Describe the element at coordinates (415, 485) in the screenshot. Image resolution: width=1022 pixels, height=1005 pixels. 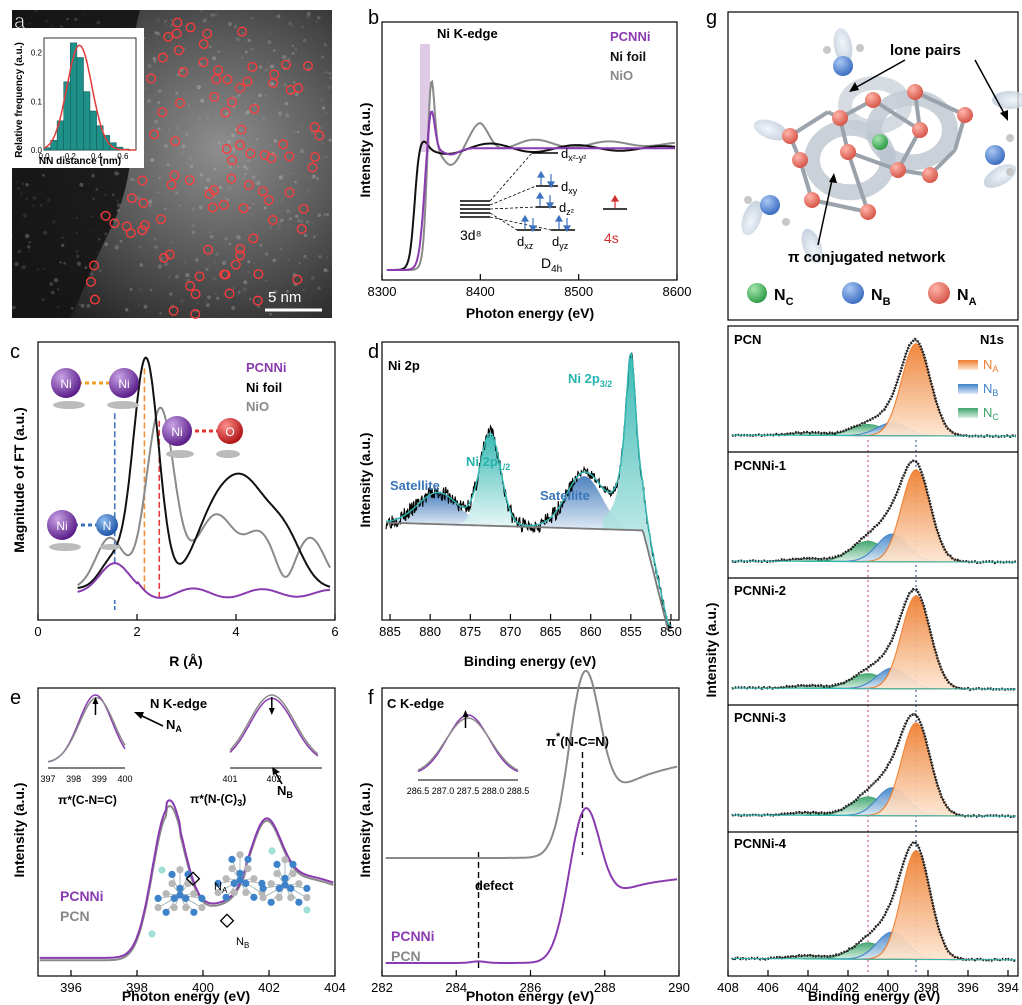
I see `label-satellite-1: Satellite` at that location.